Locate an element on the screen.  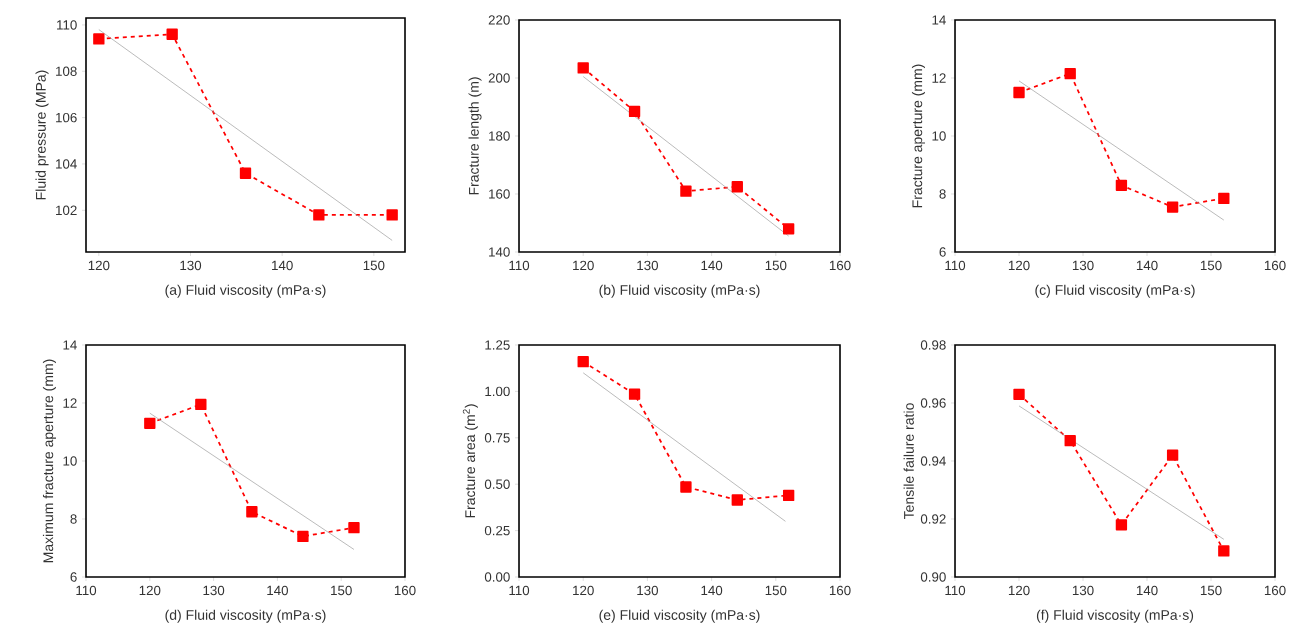
y-tick-label: 0.92 is located at coordinates (933, 519).